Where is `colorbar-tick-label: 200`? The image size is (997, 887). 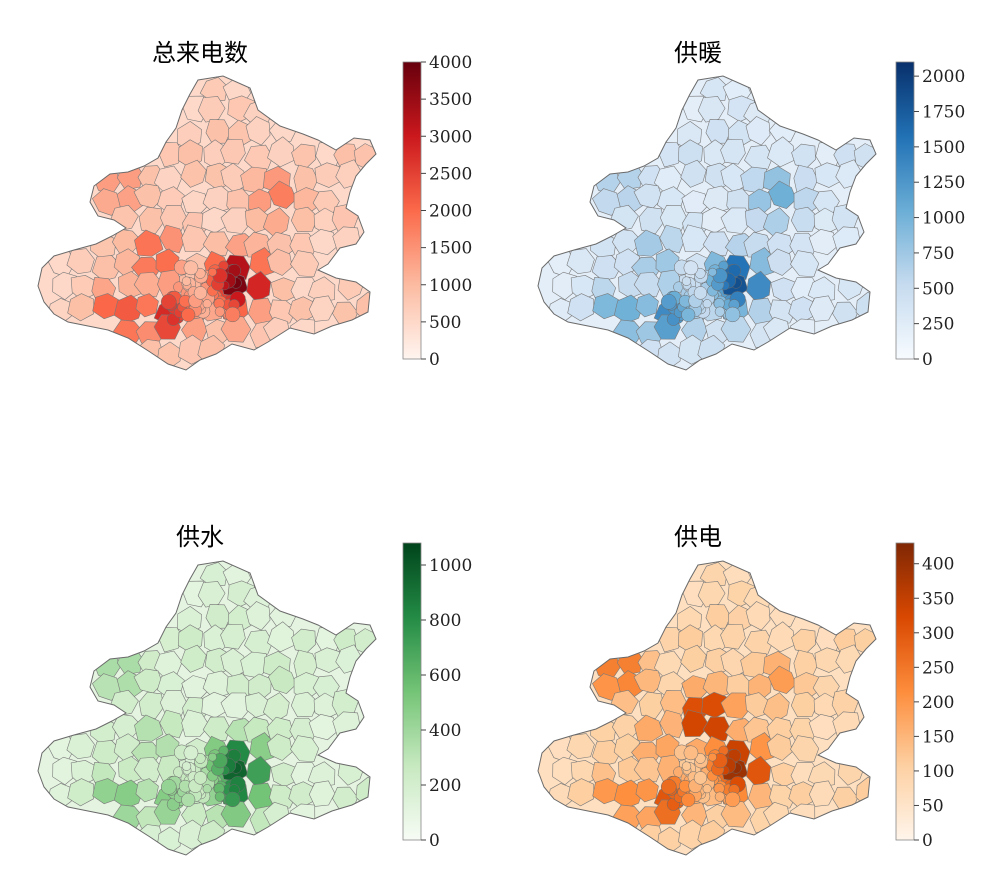 colorbar-tick-label: 200 is located at coordinates (445, 786).